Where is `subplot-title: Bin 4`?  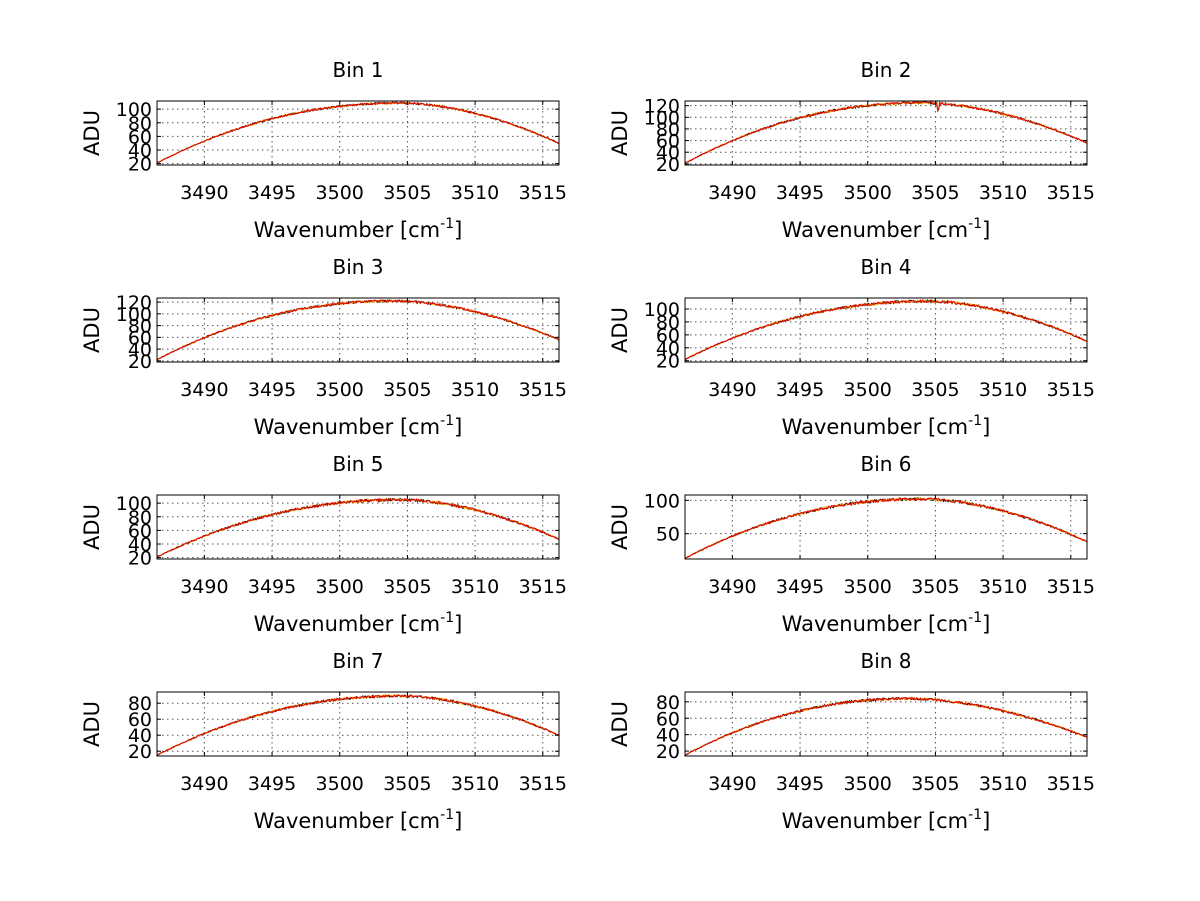
subplot-title: Bin 4 is located at coordinates (885, 267).